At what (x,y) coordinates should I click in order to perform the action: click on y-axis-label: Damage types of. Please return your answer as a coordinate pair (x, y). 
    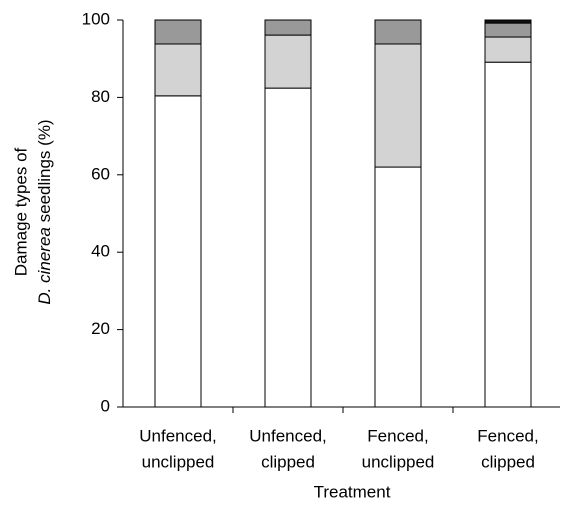
    Looking at the image, I should click on (20, 211).